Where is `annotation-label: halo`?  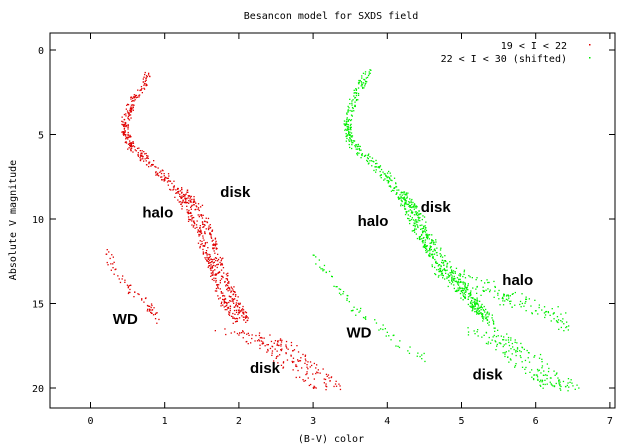 annotation-label: halo is located at coordinates (373, 221).